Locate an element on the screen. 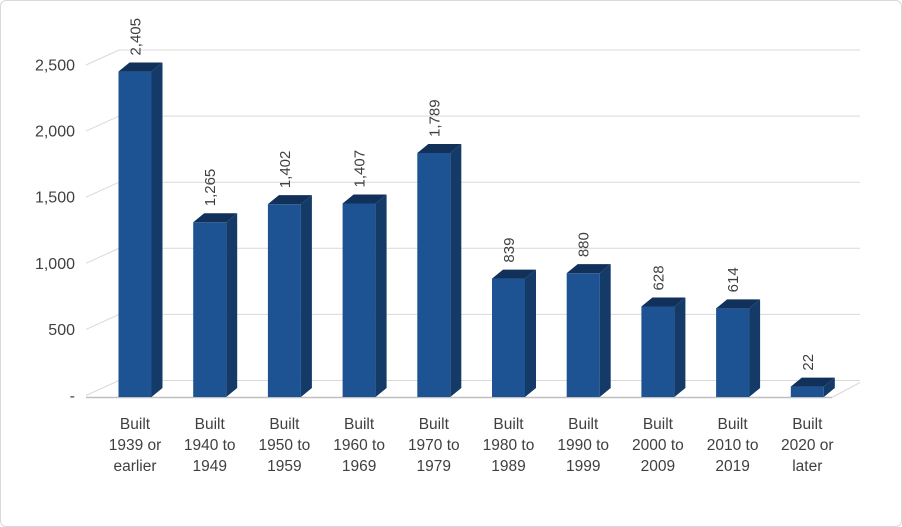  value-label: 839 is located at coordinates (509, 250).